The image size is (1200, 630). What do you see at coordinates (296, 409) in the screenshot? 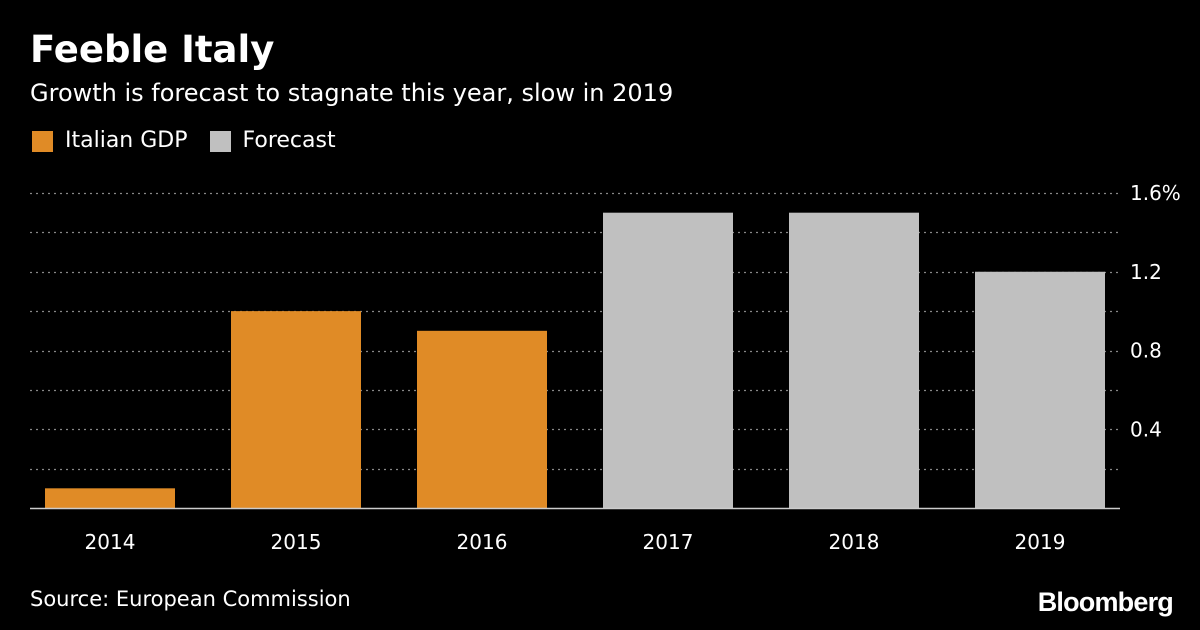
I see `bar-2015` at bounding box center [296, 409].